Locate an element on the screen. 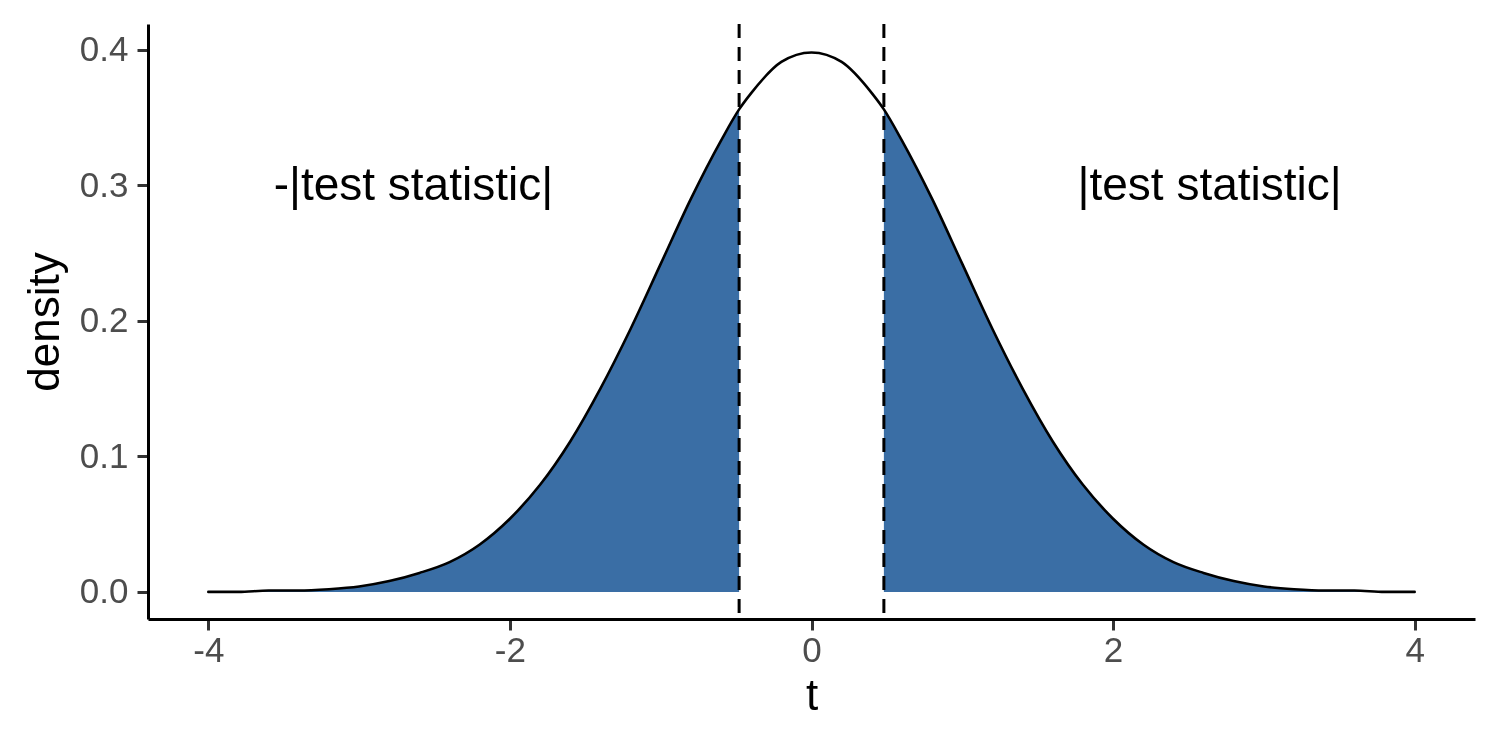 This screenshot has height=750, width=1500. x-tick-label: -2 is located at coordinates (510, 649).